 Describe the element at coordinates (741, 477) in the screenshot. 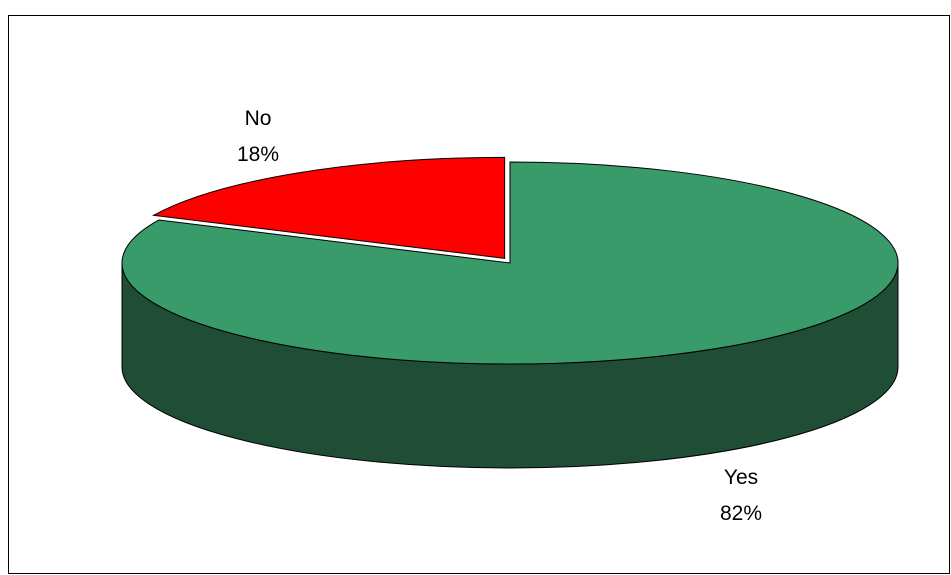

I see `slice-label-yes-name: Yes` at that location.